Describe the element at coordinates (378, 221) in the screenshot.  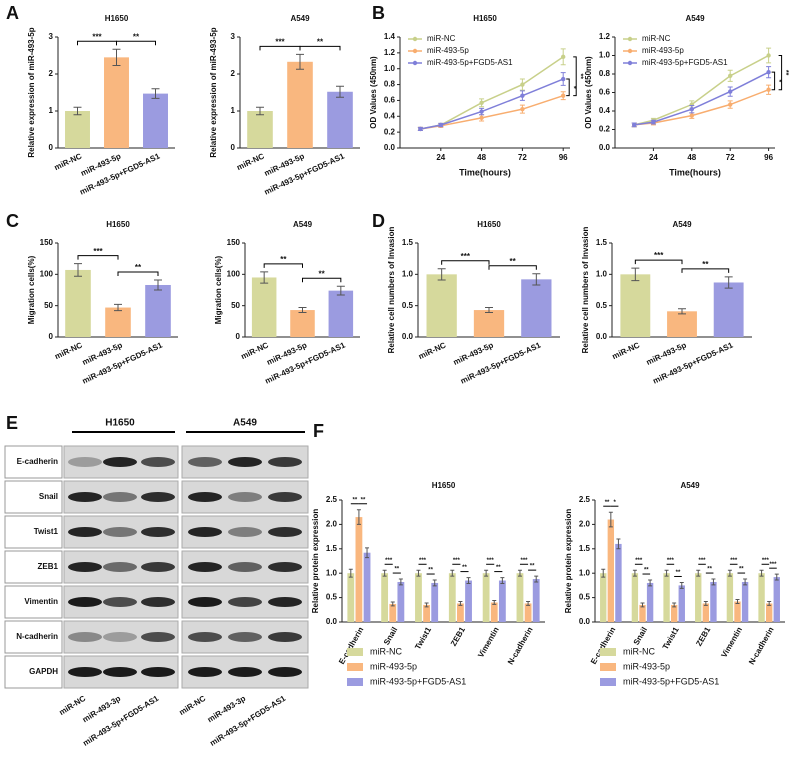
I see `panel-label: D` at that location.